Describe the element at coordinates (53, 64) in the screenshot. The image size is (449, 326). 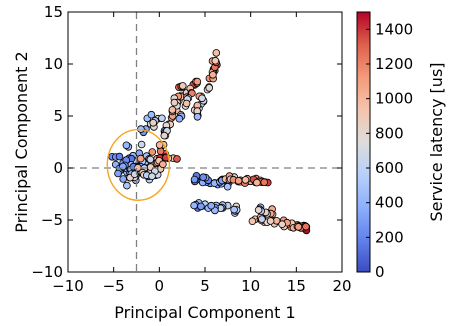
I see `y-tick-label: 10` at that location.